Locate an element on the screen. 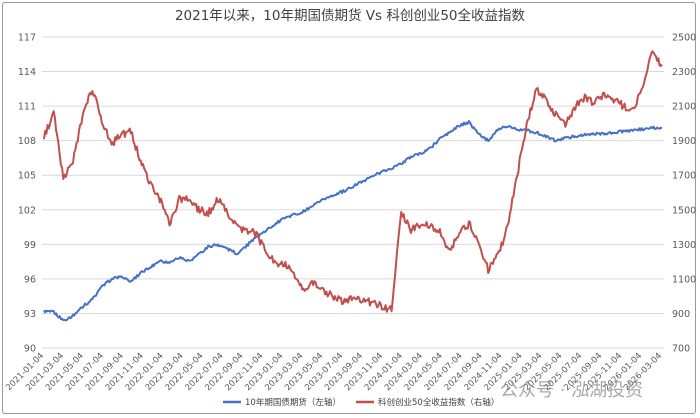 Image resolution: width=700 pixels, height=418 pixels. legend-label-kcb: 科创创业50全收益指数（右轴） is located at coordinates (438, 402).